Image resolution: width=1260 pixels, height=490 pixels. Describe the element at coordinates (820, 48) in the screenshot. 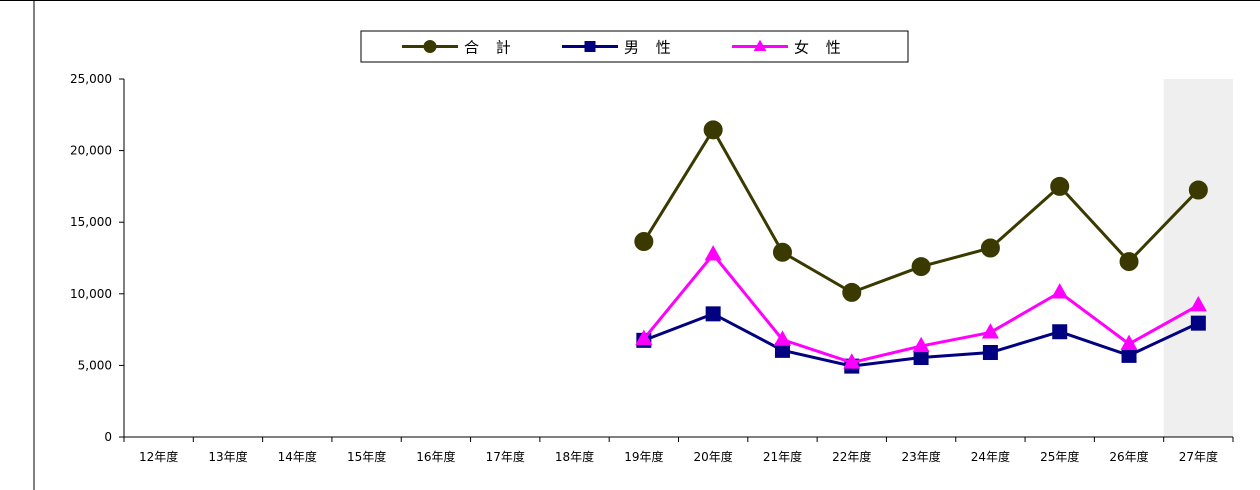

I see `legend-label: 女 性` at that location.